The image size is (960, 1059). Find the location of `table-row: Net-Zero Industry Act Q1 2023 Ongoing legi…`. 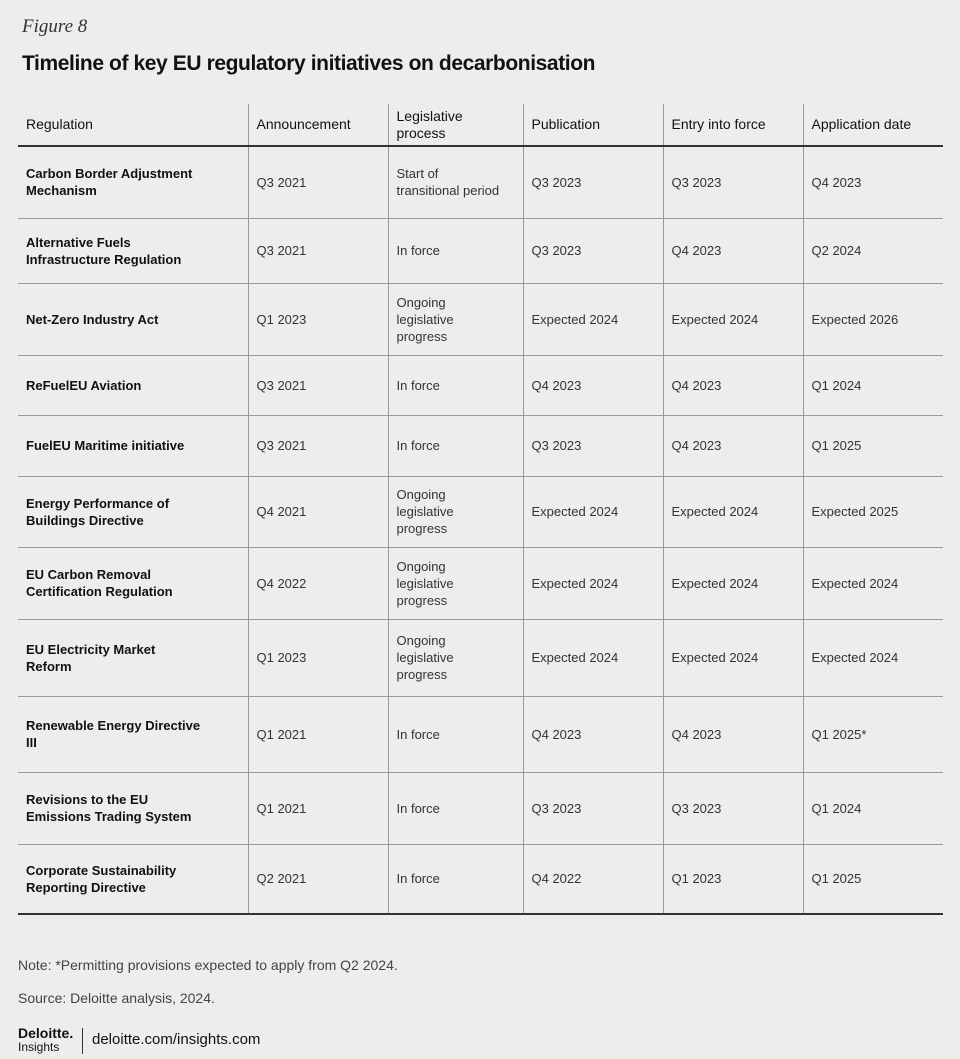

table-row: Net-Zero Industry Act Q1 2023 Ongoing legi… is located at coordinates (480, 319).